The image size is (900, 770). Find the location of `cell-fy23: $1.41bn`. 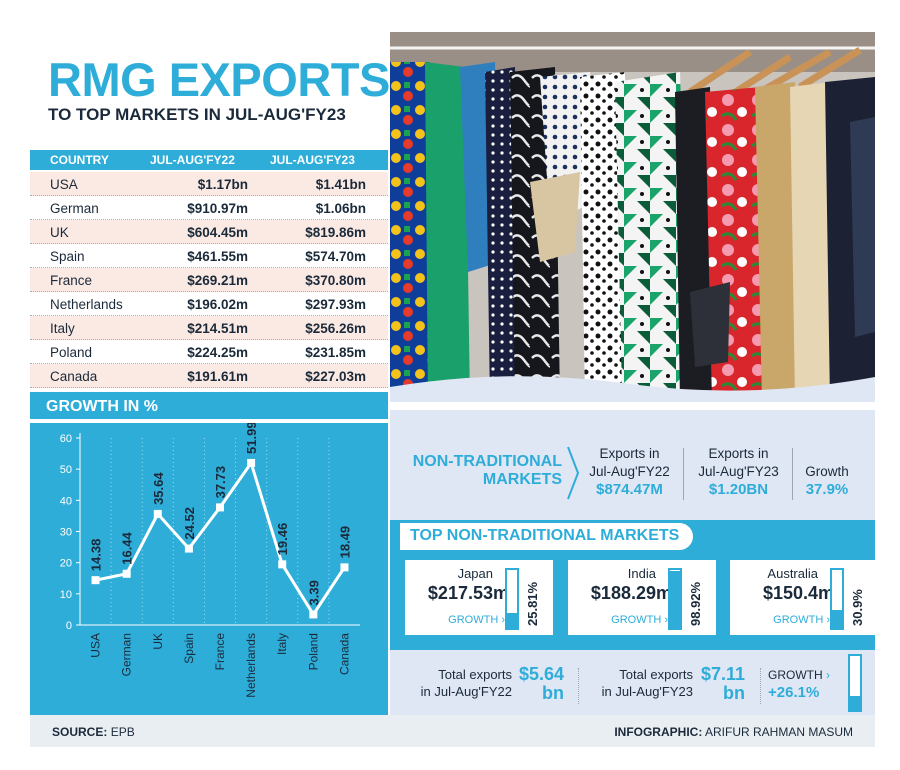

cell-fy23: $1.41bn is located at coordinates (340, 184).